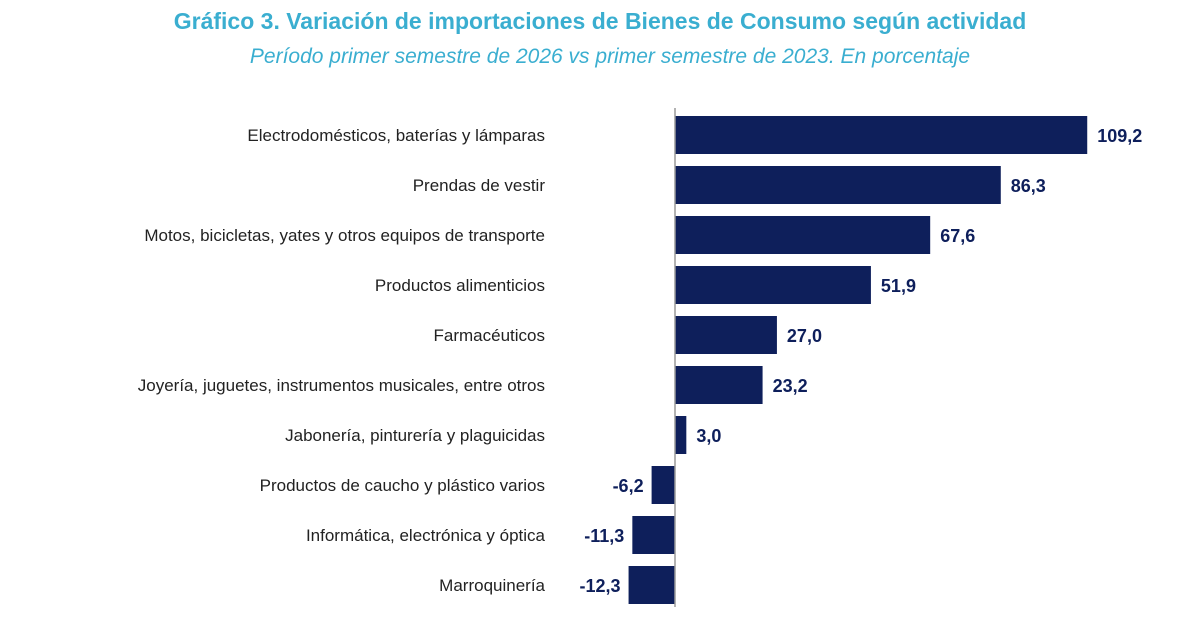 The width and height of the screenshot is (1200, 623). What do you see at coordinates (604, 536) in the screenshot?
I see `value-label: -11,3` at bounding box center [604, 536].